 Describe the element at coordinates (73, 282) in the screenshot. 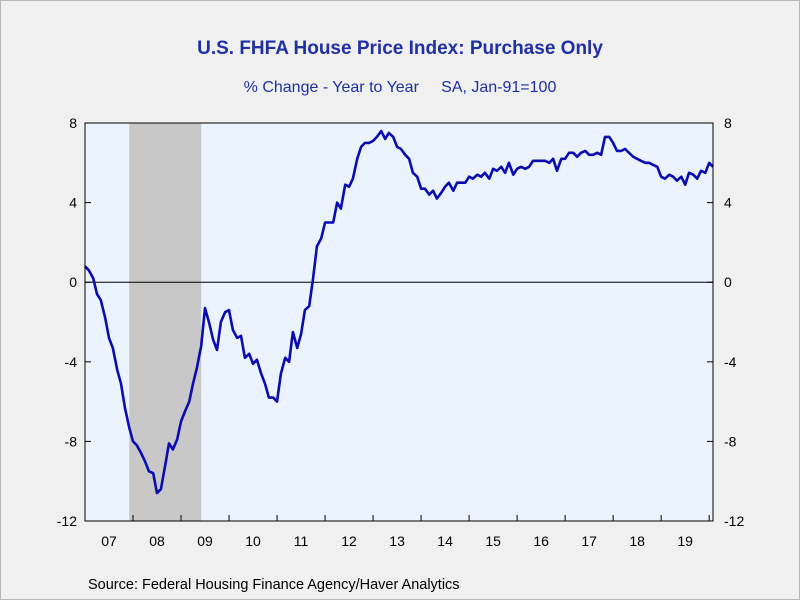

I see `y-tick-label-left: 0` at that location.